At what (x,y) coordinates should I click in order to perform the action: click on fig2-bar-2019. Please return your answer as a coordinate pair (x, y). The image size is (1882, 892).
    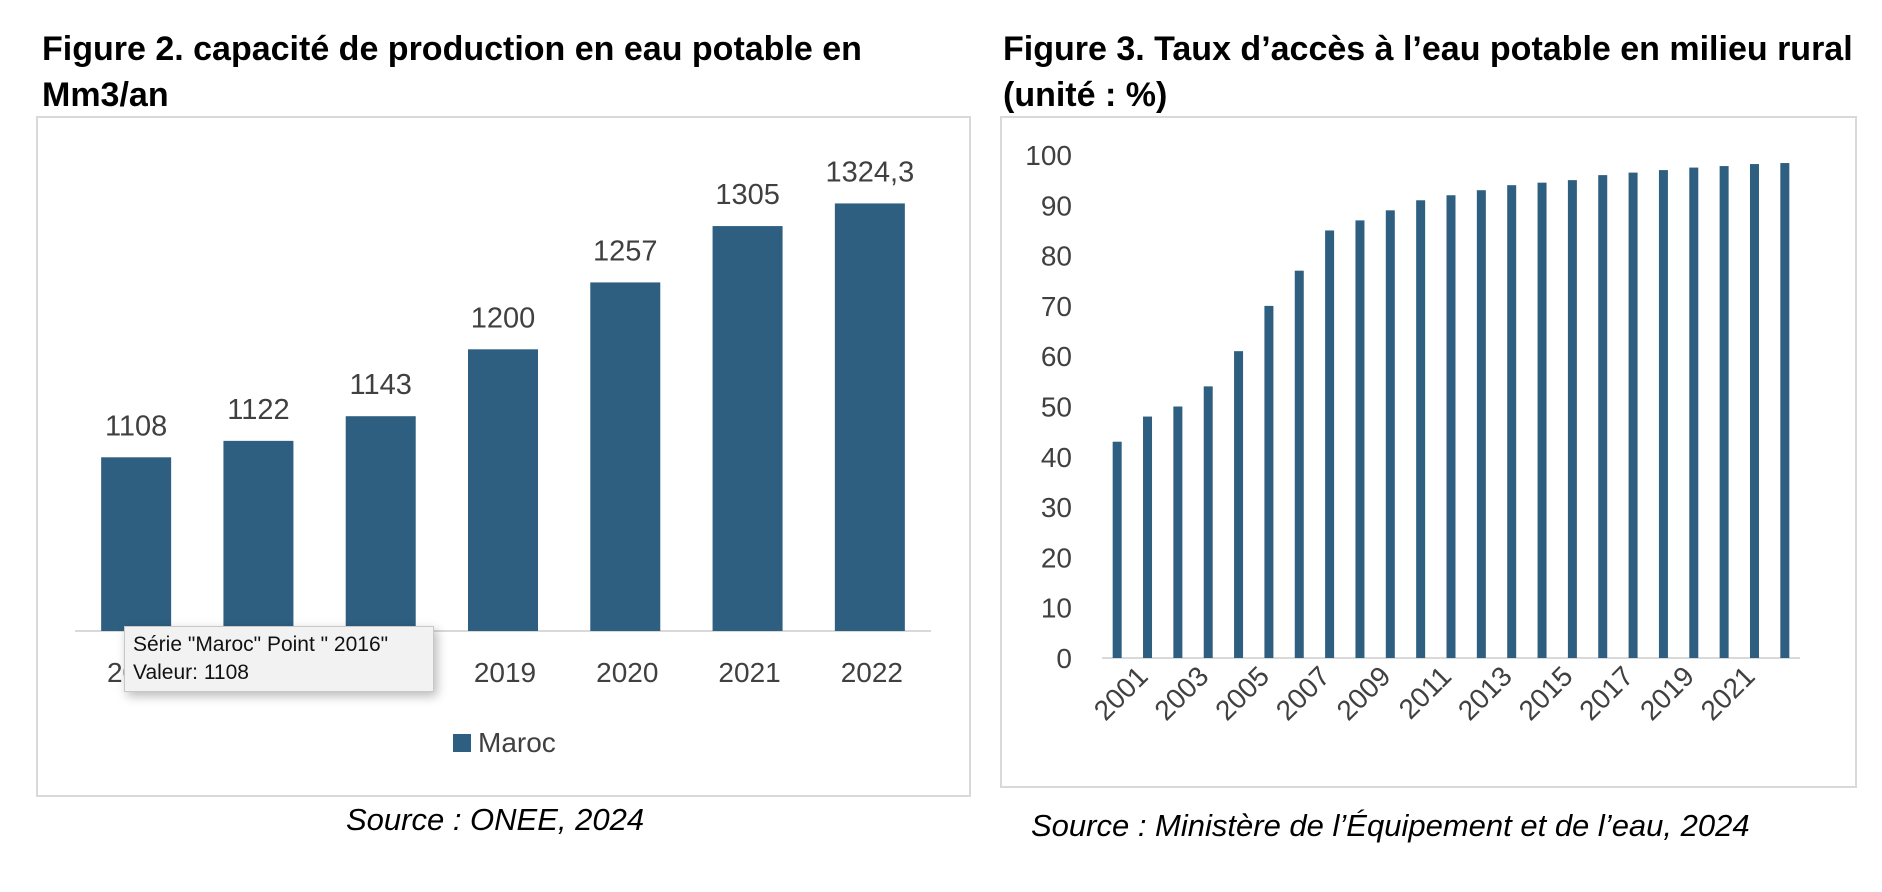
    Looking at the image, I should click on (503, 490).